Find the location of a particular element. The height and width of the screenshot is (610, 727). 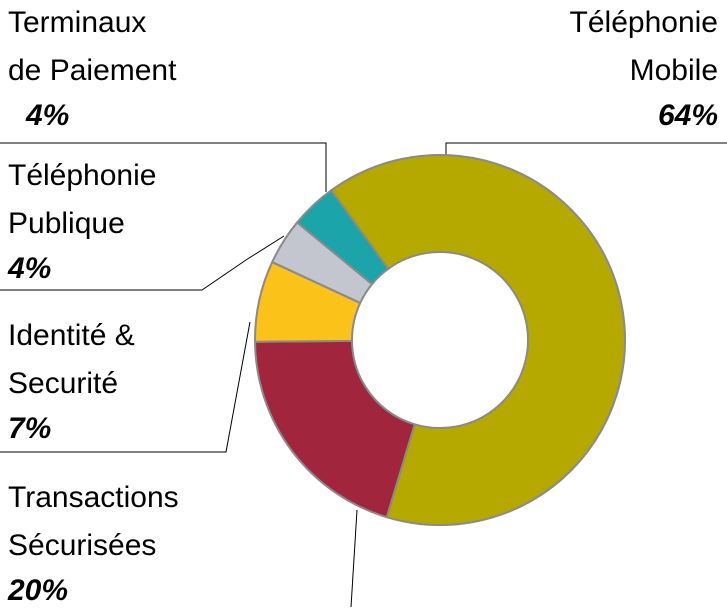

slice-label: Identité & is located at coordinates (71, 335).